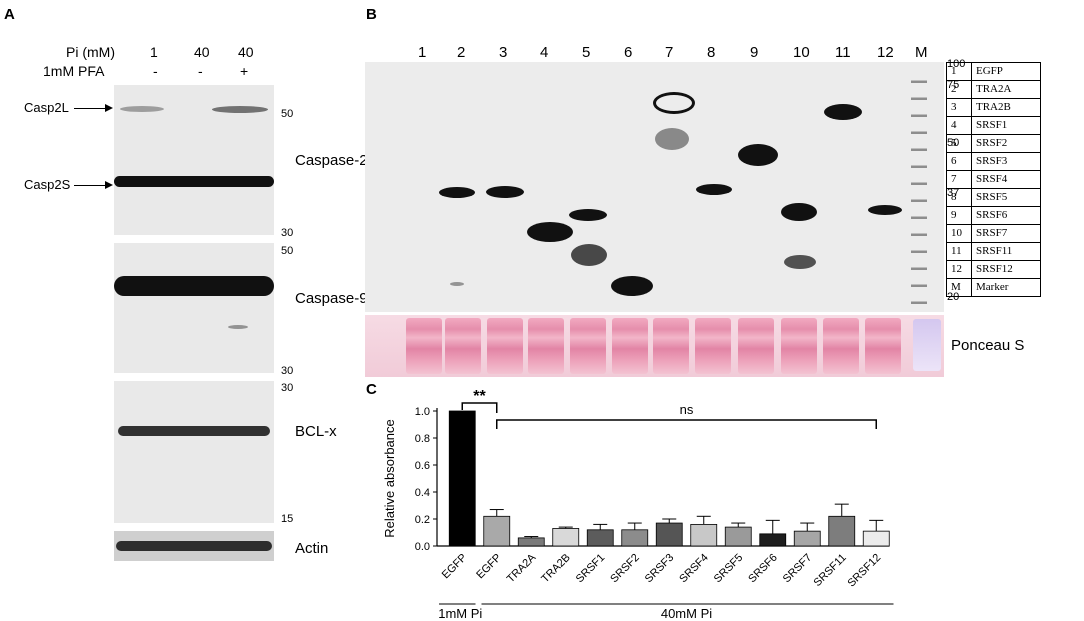 The width and height of the screenshot is (1084, 621). I want to click on legend-row: 4 SRSF1, so click(993, 125).